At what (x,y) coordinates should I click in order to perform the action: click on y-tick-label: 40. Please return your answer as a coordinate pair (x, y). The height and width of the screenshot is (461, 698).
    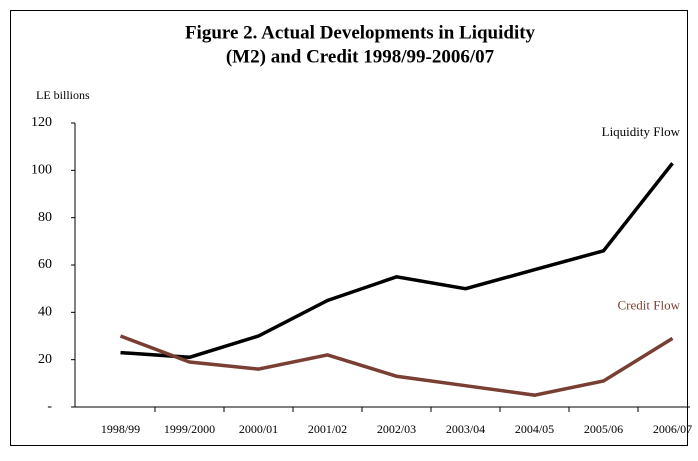
    Looking at the image, I should click on (45, 312).